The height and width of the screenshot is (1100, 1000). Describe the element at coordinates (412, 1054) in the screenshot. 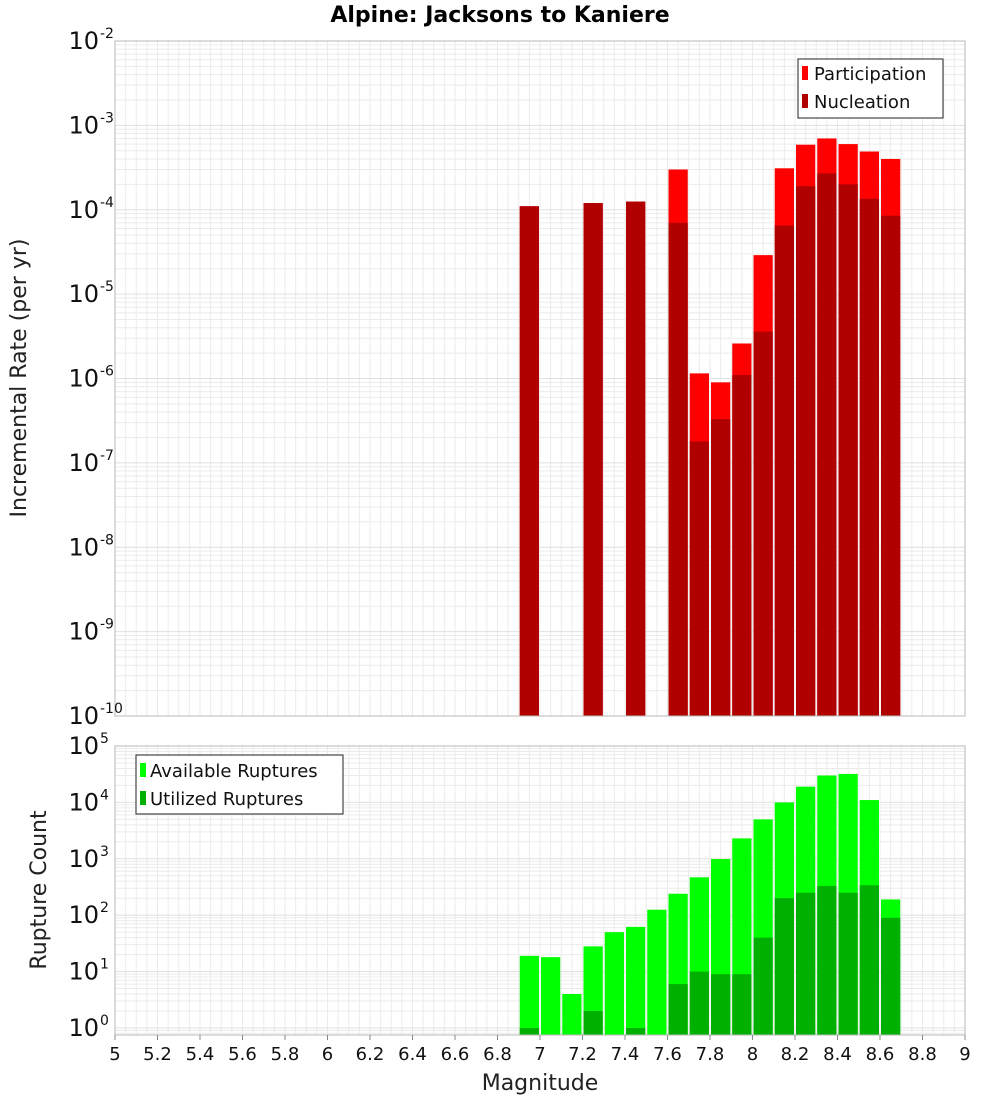

I see `x-tick-label: 6.4` at that location.